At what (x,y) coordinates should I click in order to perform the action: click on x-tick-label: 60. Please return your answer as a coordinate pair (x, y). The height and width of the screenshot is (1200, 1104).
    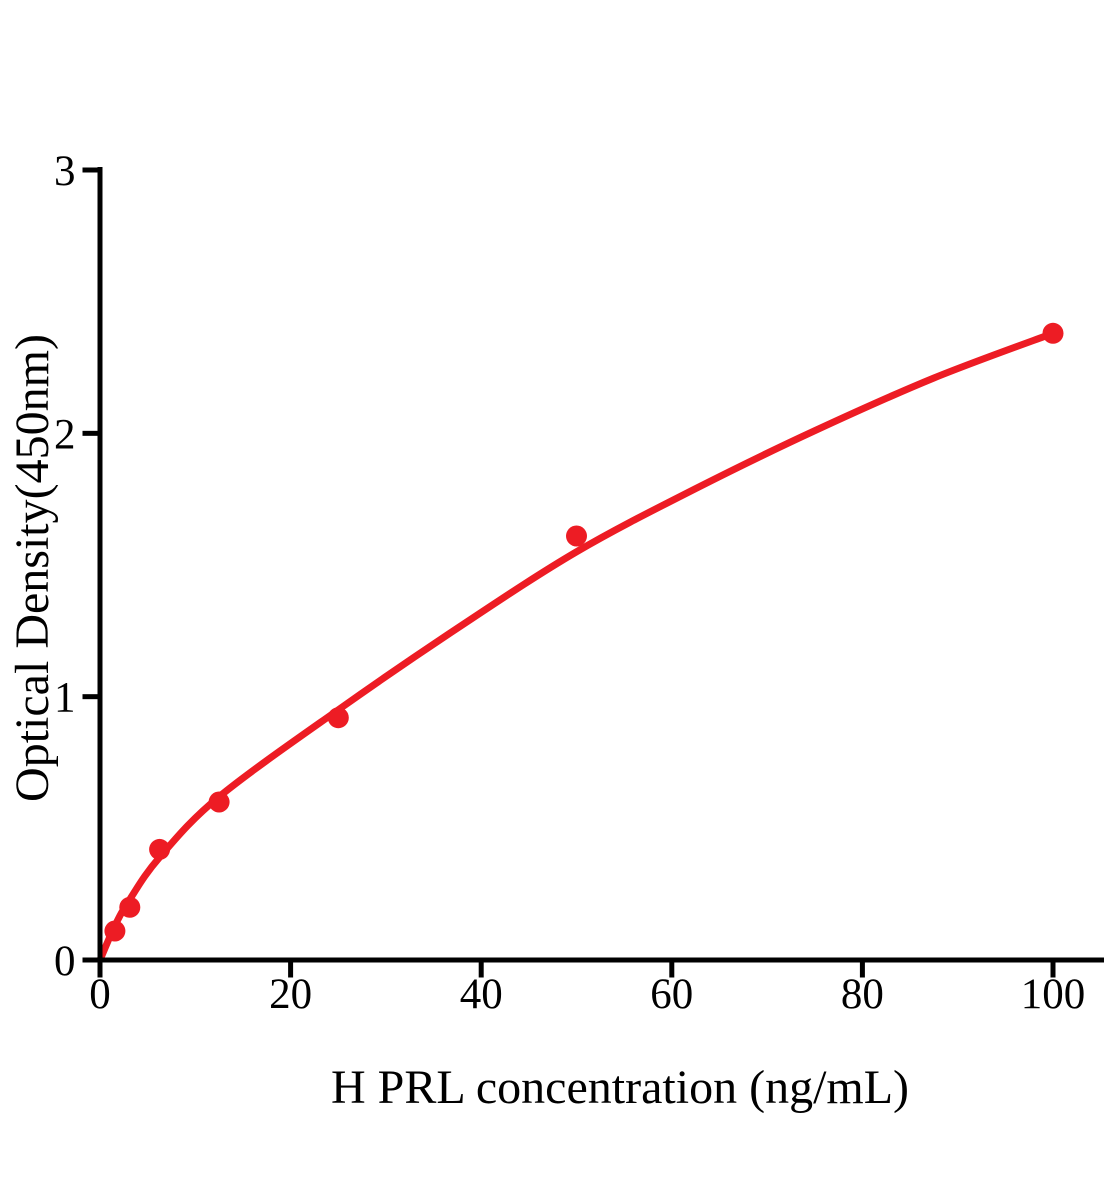
    Looking at the image, I should click on (671, 994).